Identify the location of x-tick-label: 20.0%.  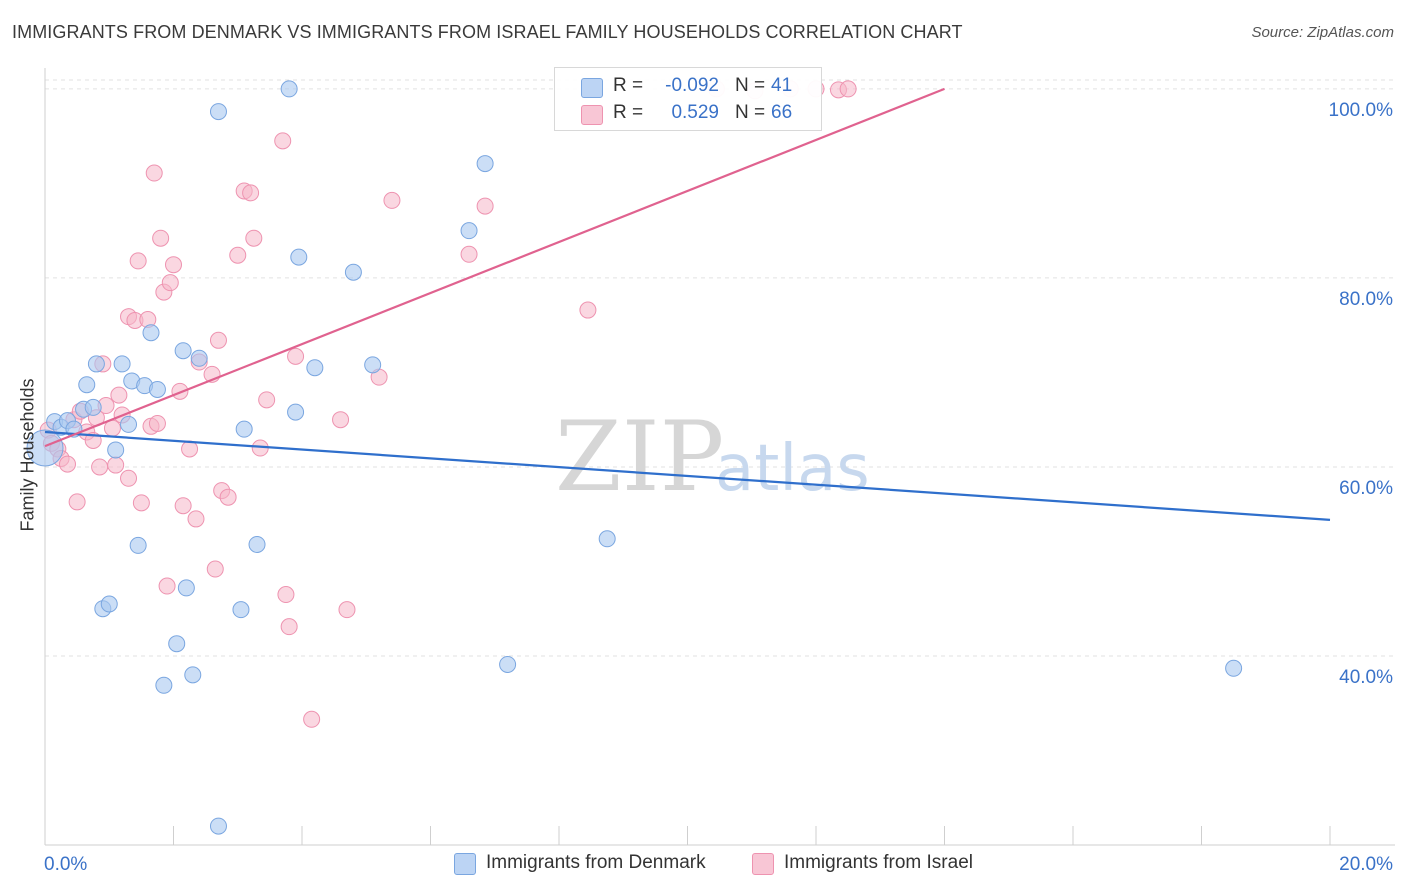
(1366, 864).